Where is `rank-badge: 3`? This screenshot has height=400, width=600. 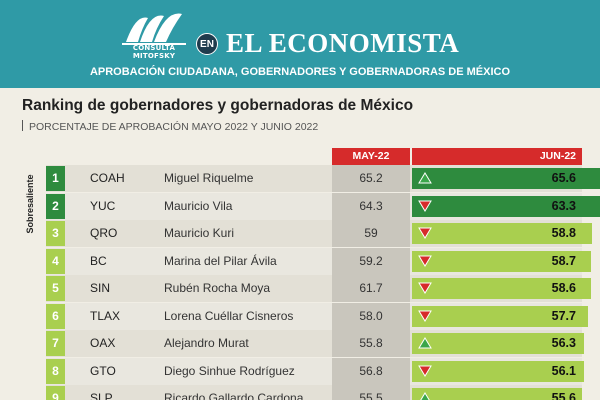
rank-badge: 3 is located at coordinates (55, 233).